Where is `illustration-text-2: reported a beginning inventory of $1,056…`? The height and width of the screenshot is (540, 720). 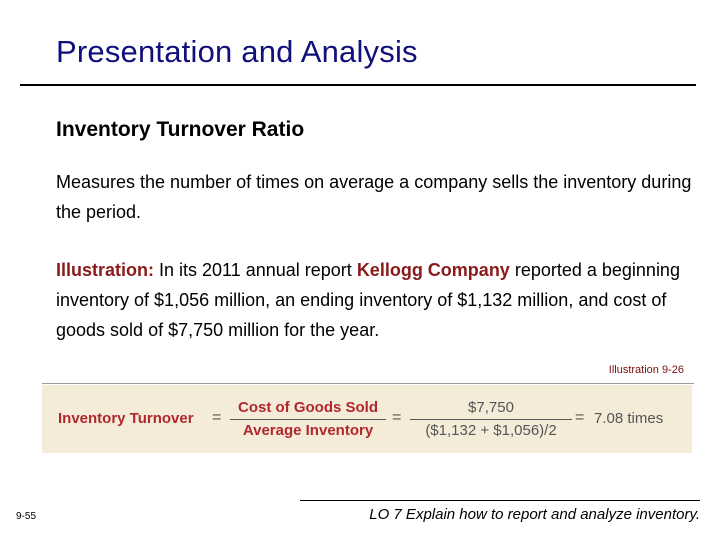 illustration-text-2: reported a beginning inventory of $1,056… is located at coordinates (368, 300).